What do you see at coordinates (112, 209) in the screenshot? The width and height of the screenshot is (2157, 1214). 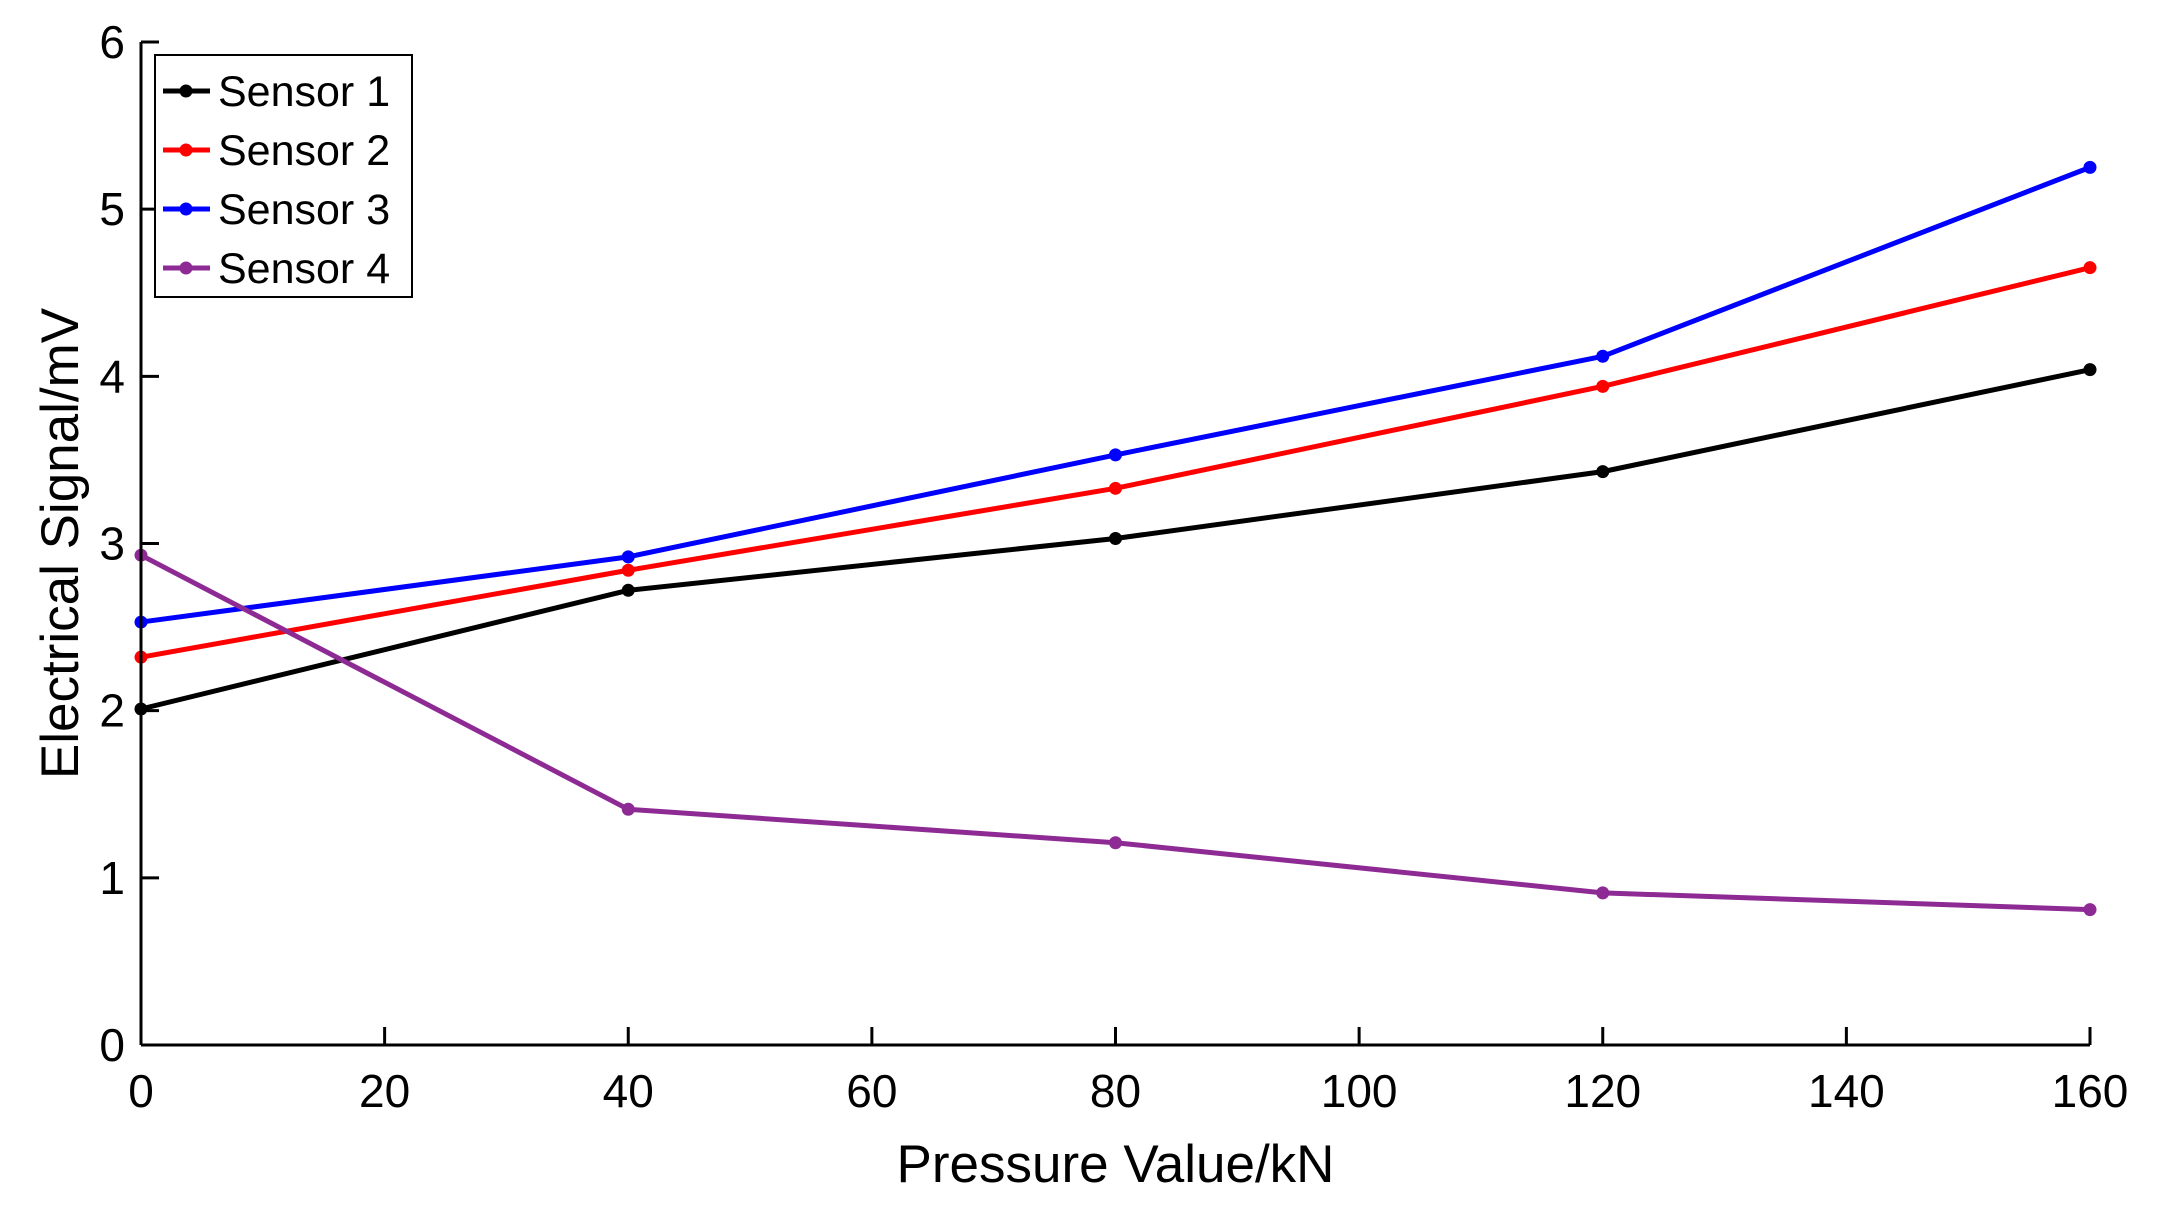 I see `y-tick-label: 5` at bounding box center [112, 209].